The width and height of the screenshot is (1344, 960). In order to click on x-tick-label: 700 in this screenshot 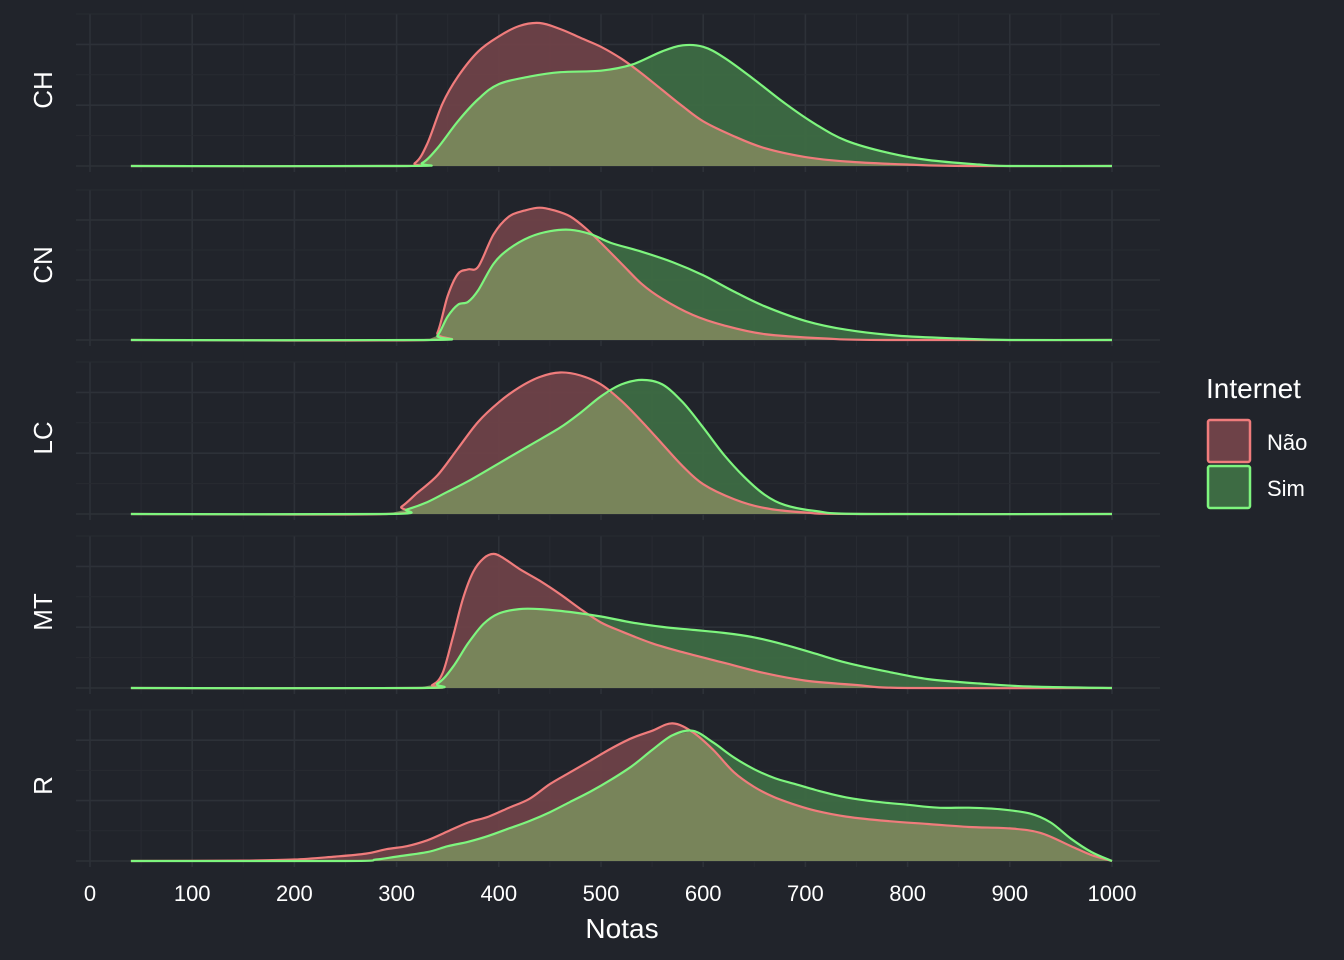, I will do `click(805, 893)`.